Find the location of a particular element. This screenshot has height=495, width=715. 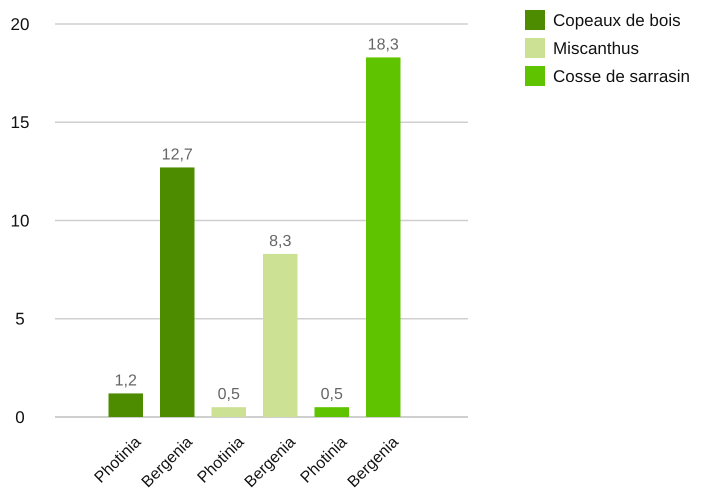

y-tick-label: 10 is located at coordinates (20, 220).